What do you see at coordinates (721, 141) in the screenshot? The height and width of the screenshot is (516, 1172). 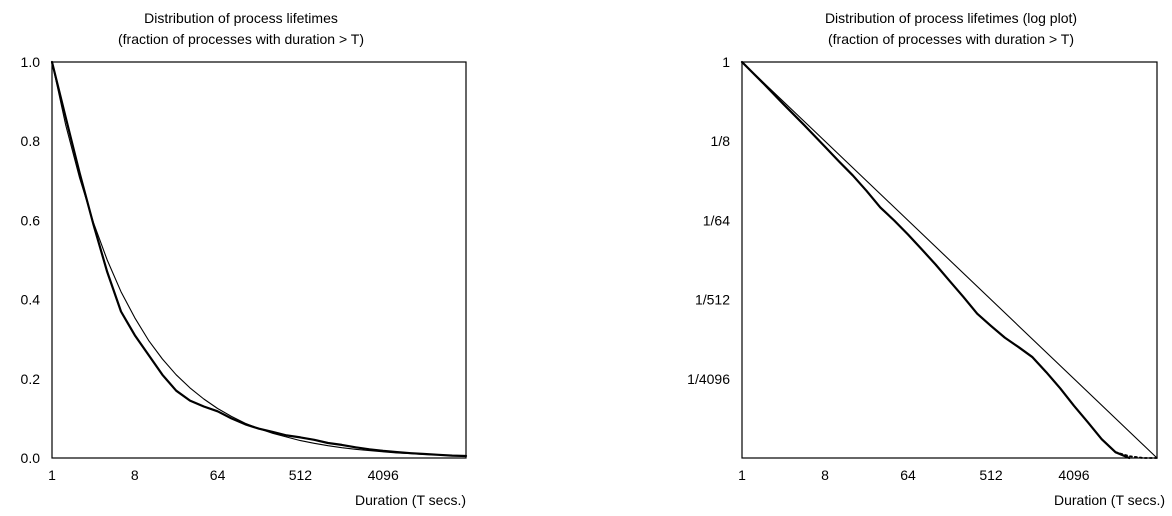 I see `y-tick-label: 1/8` at bounding box center [721, 141].